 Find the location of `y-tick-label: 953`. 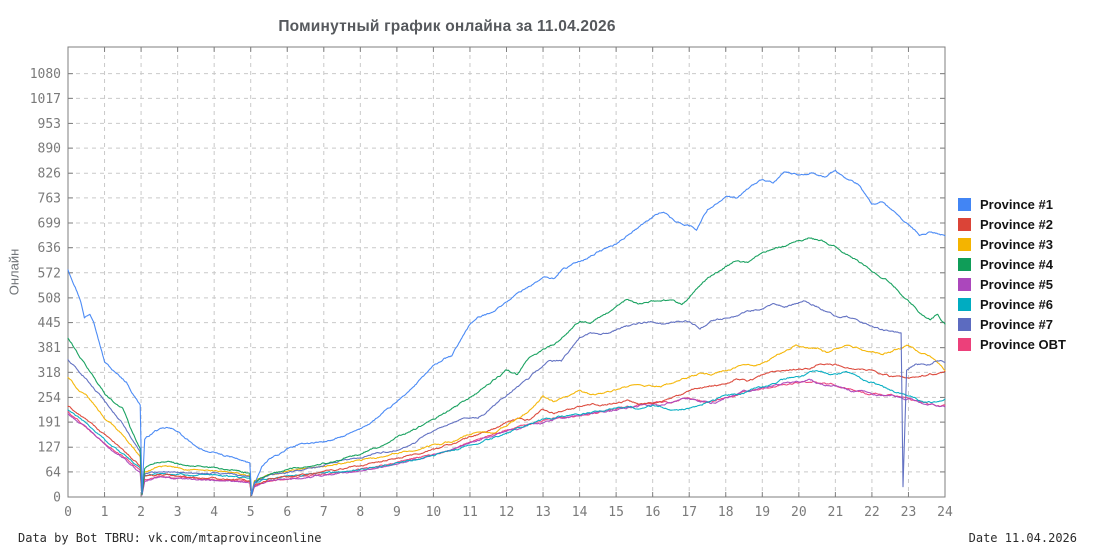

y-tick-label: 953 is located at coordinates (49, 124).